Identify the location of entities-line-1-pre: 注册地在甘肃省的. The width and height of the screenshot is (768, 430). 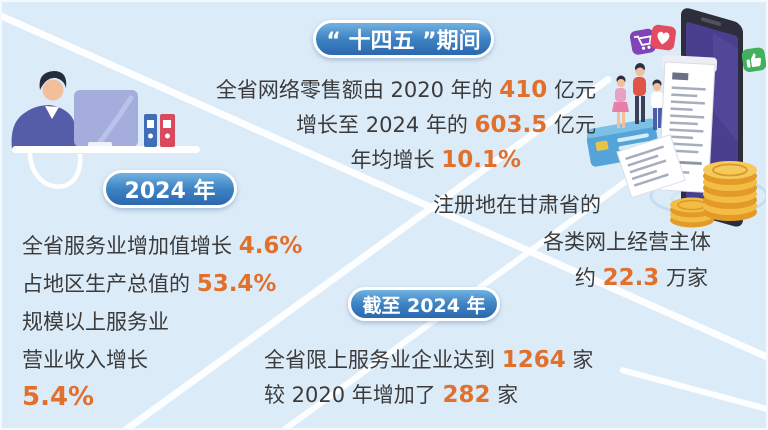
(517, 205).